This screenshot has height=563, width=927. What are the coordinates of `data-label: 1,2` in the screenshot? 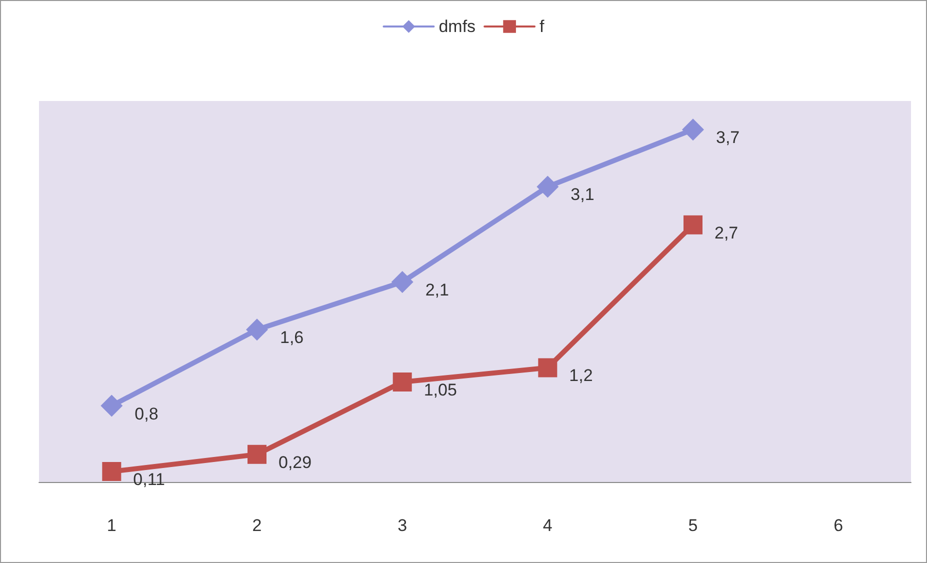 It's located at (581, 376).